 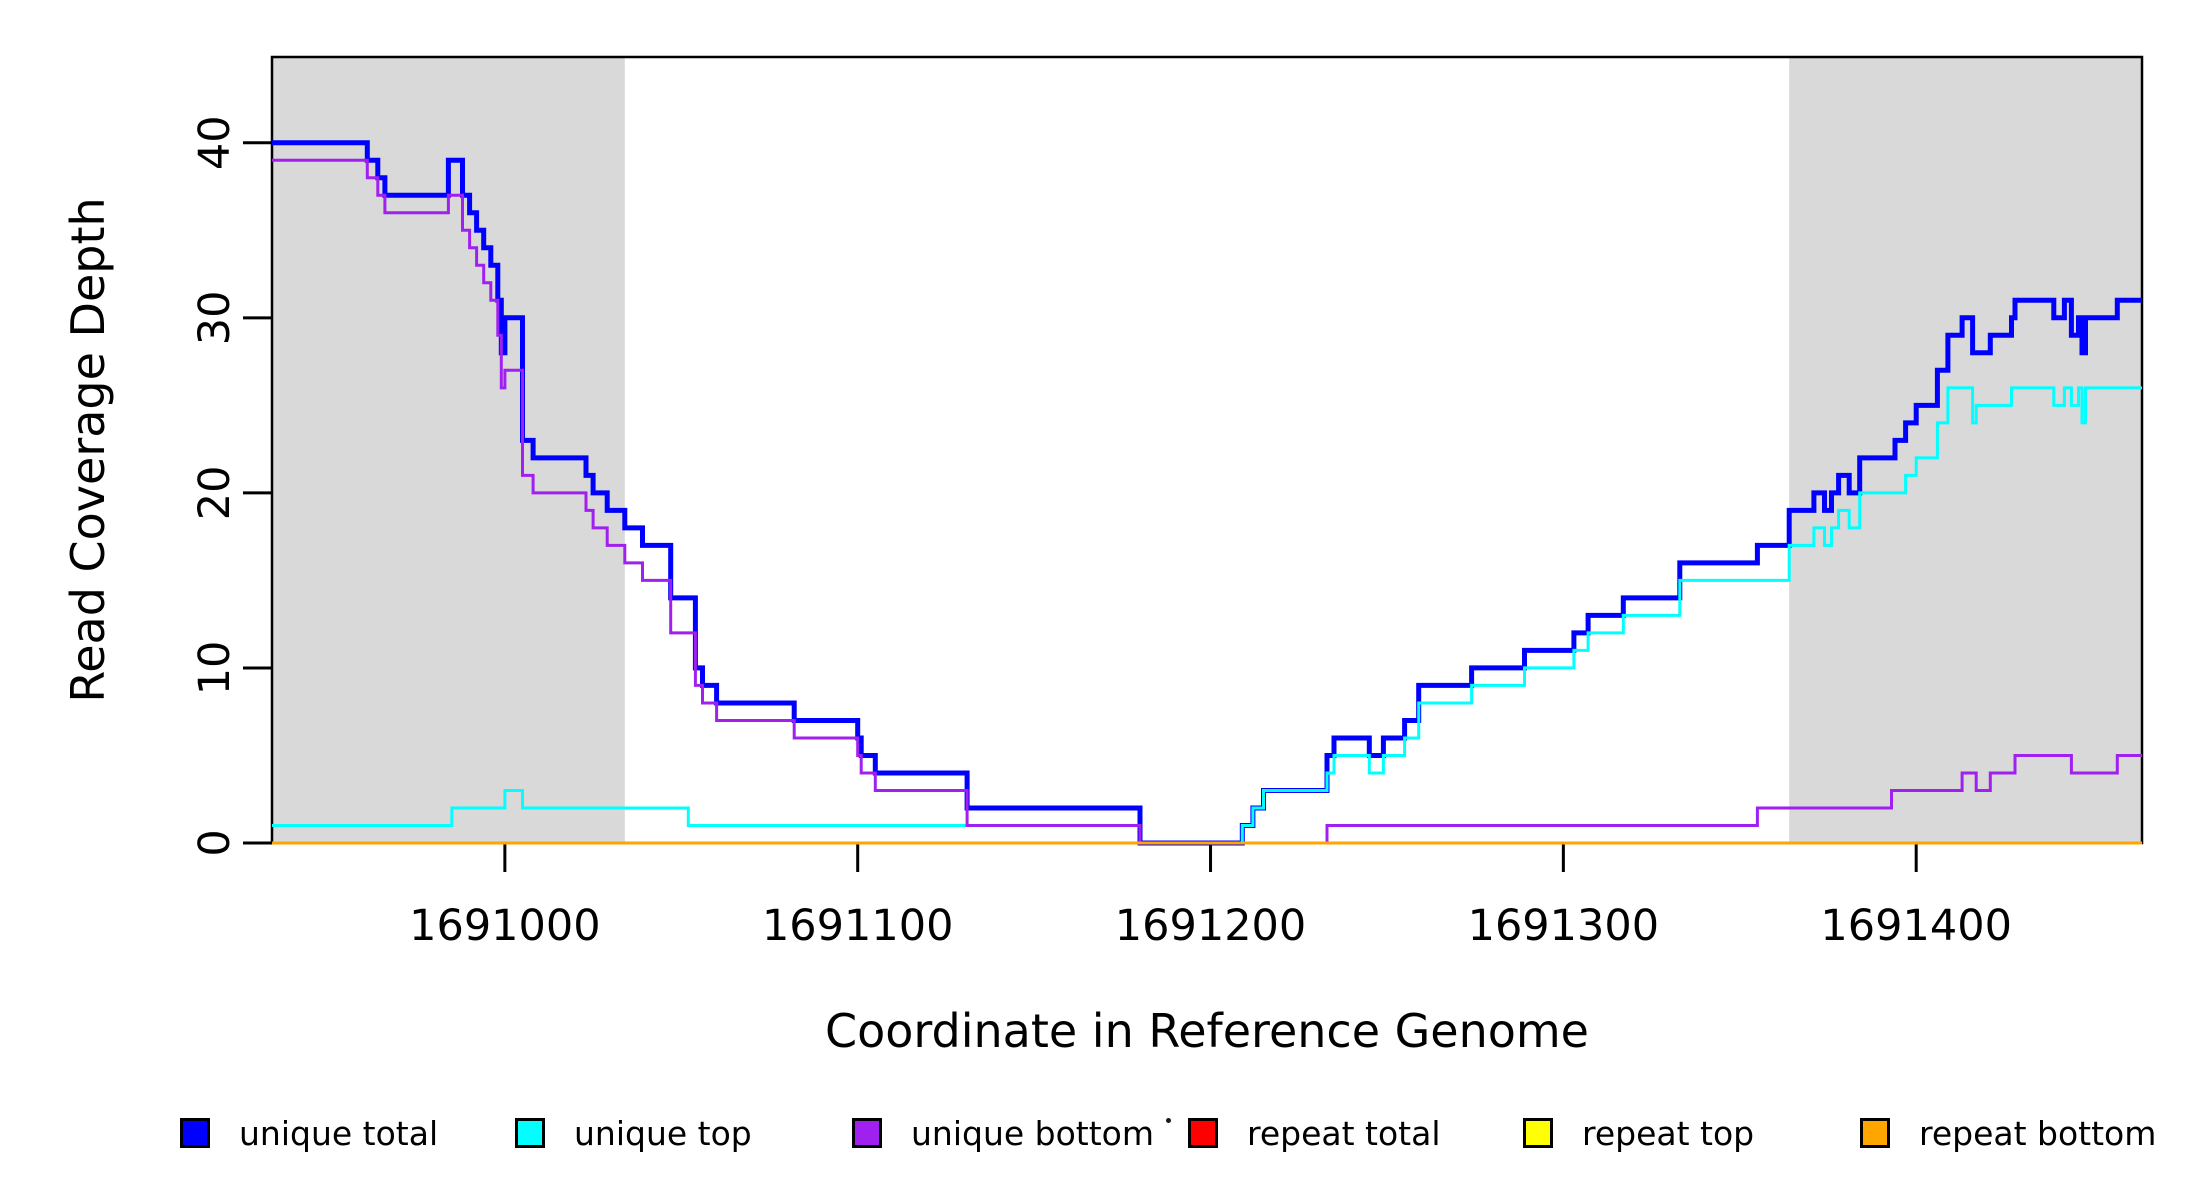 What do you see at coordinates (1211, 926) in the screenshot?
I see `svg-text: 1691200` at bounding box center [1211, 926].